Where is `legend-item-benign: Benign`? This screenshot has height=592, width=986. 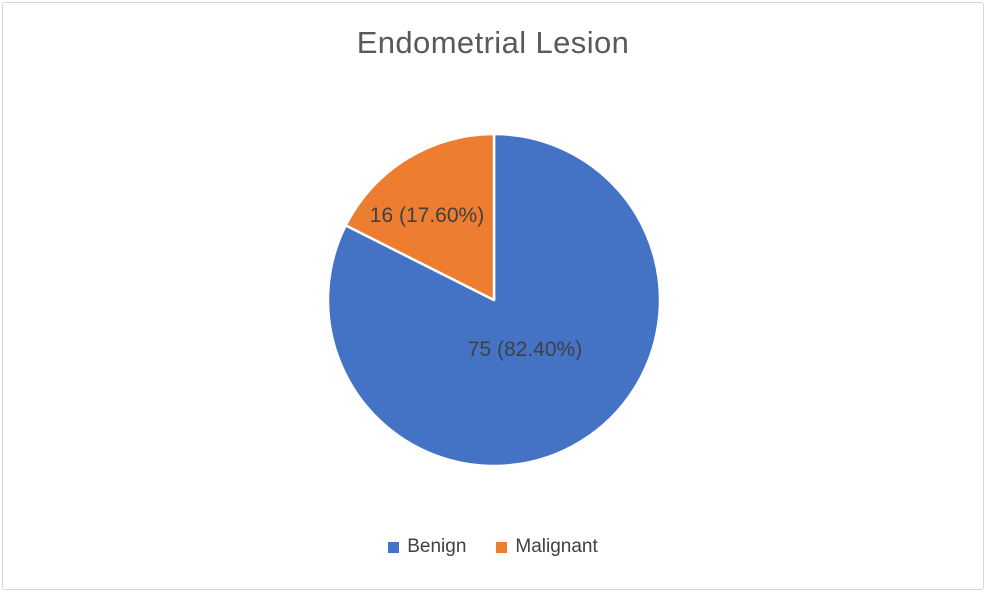
legend-item-benign: Benign is located at coordinates (427, 547).